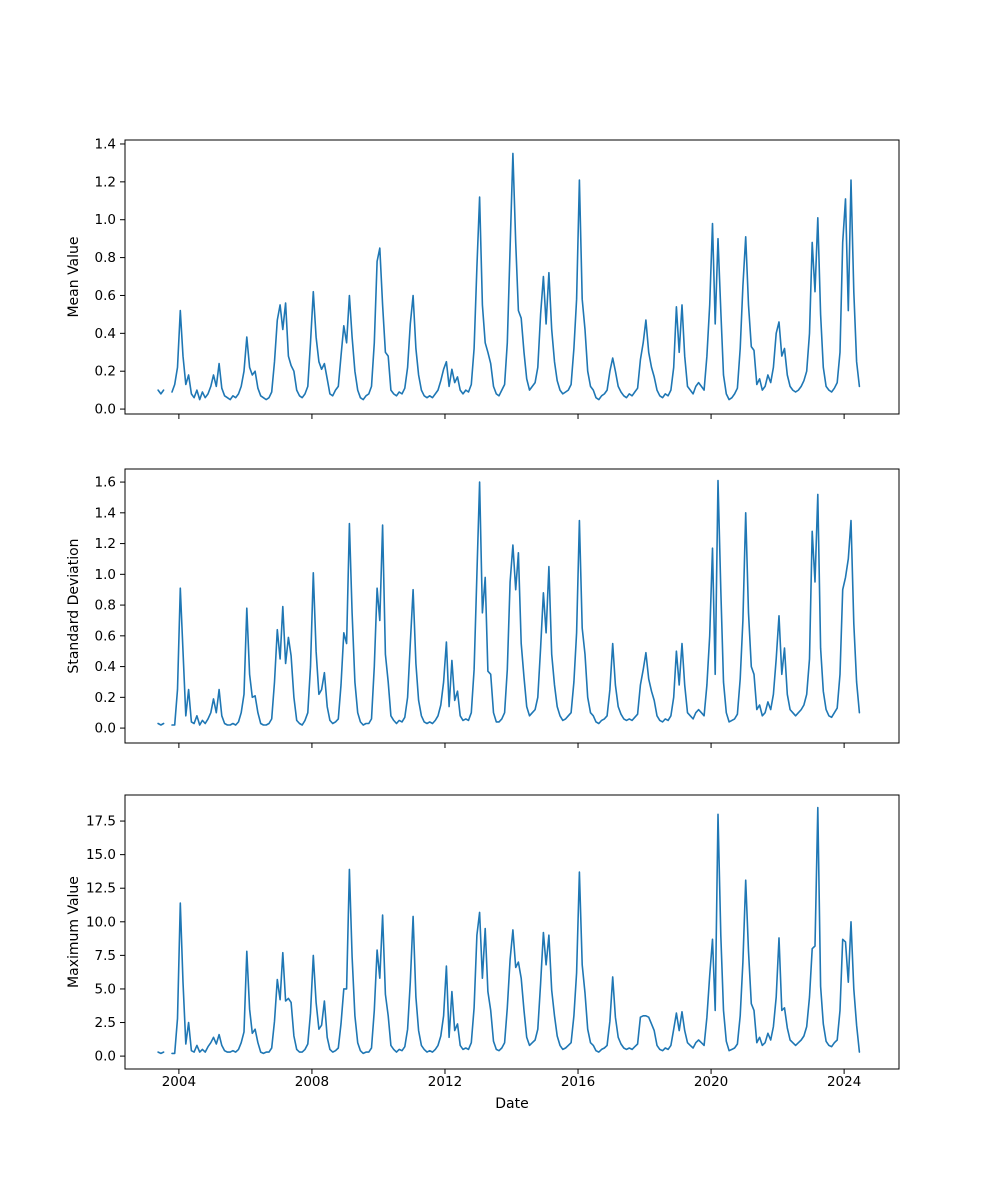  What do you see at coordinates (509, 276) in the screenshot?
I see `series-line-mean` at bounding box center [509, 276].